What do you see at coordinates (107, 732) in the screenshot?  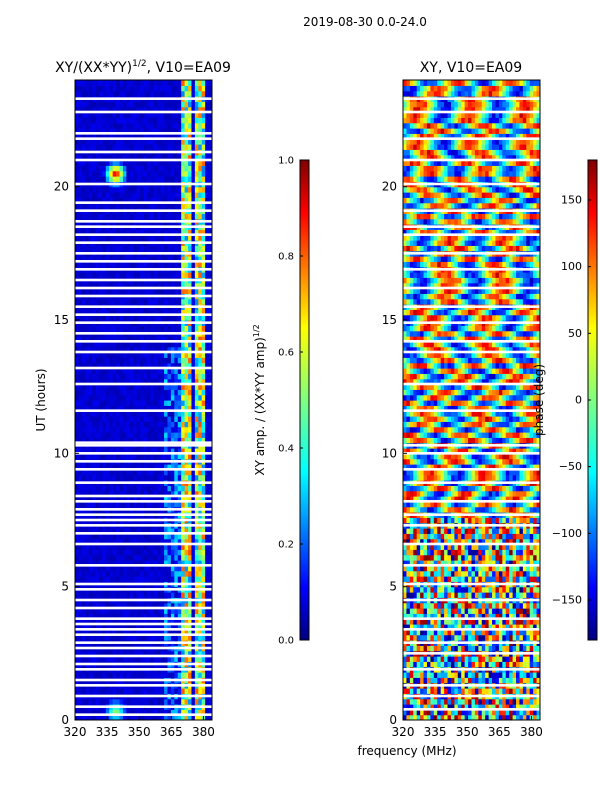 I see `left-xtick-label: 335` at bounding box center [107, 732].